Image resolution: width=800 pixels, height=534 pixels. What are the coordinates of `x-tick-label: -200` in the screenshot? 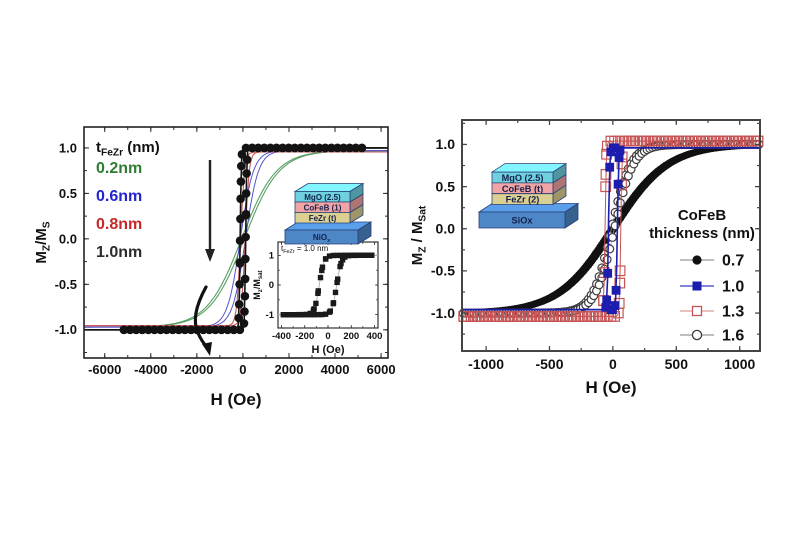 It's located at (304, 336).